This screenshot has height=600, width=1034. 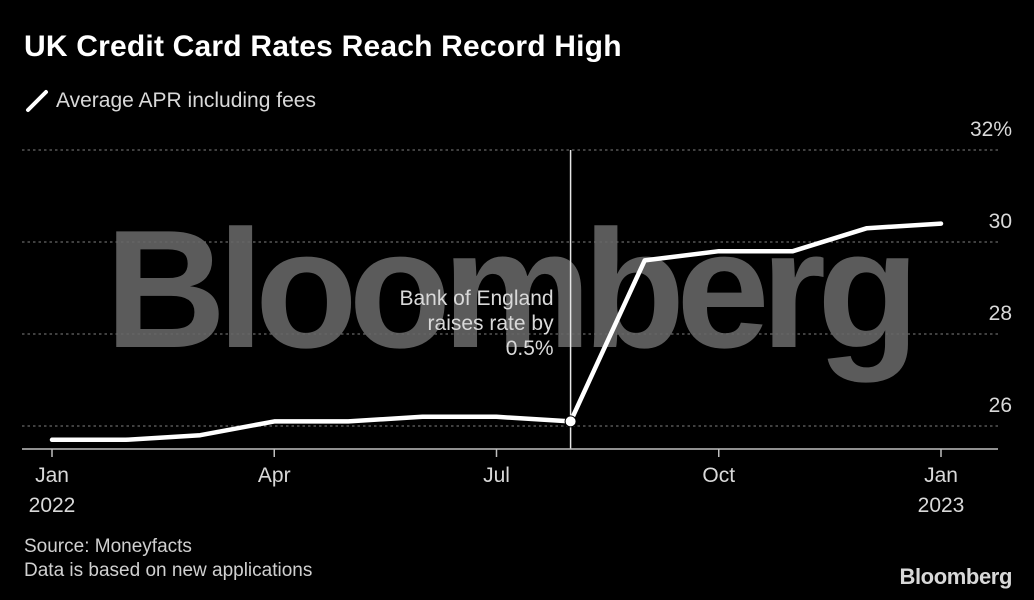 I want to click on legend-label: Average APR including fees, so click(x=186, y=100).